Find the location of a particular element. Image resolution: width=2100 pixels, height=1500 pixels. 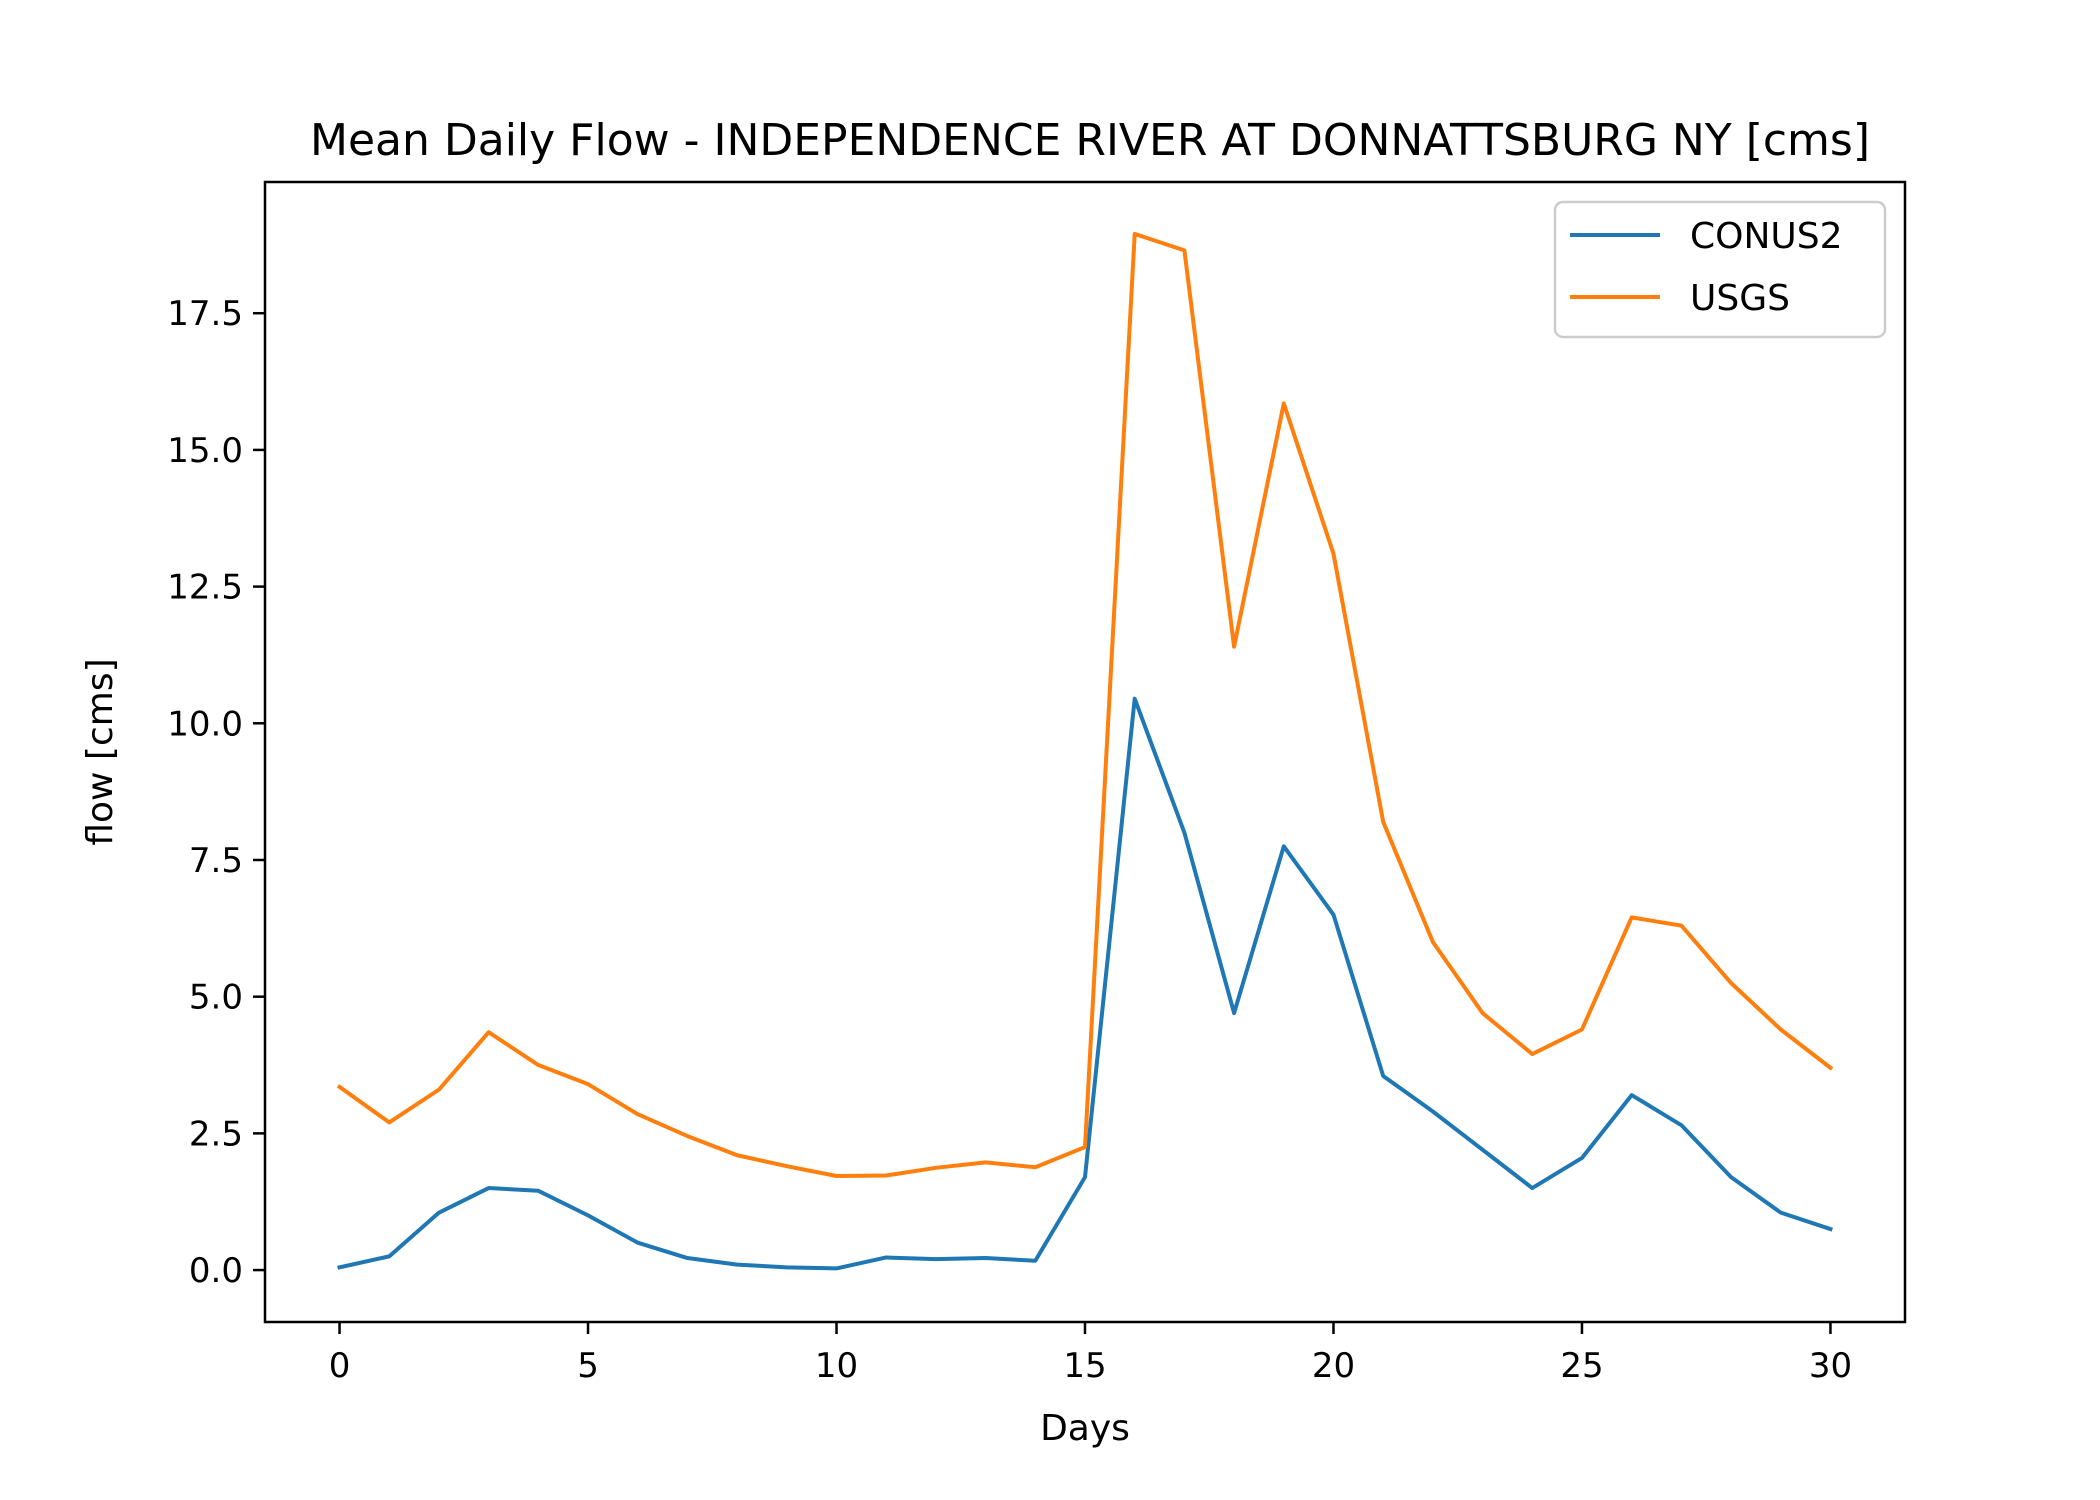

x-tick-label: 25 is located at coordinates (1581, 1366).